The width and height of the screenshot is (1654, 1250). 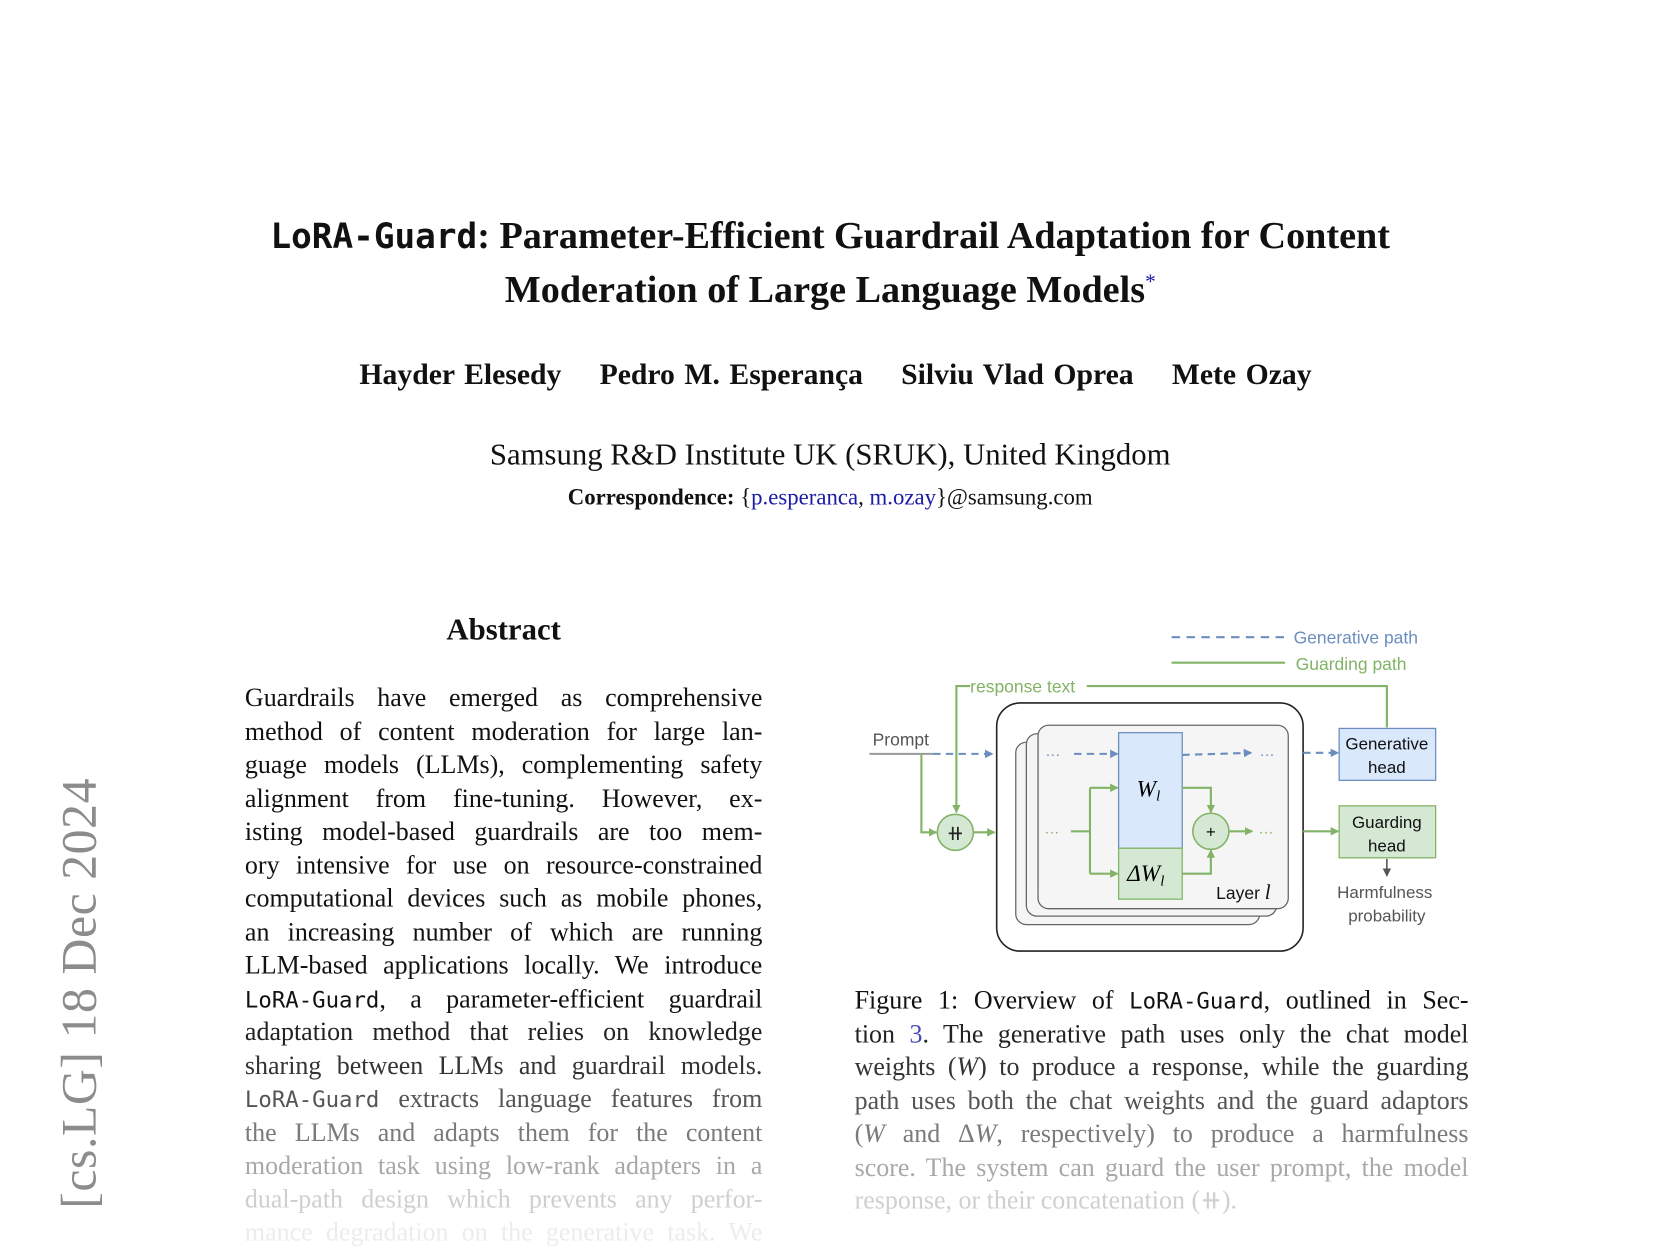 What do you see at coordinates (1022, 686) in the screenshot?
I see `response-text-label: response text` at bounding box center [1022, 686].